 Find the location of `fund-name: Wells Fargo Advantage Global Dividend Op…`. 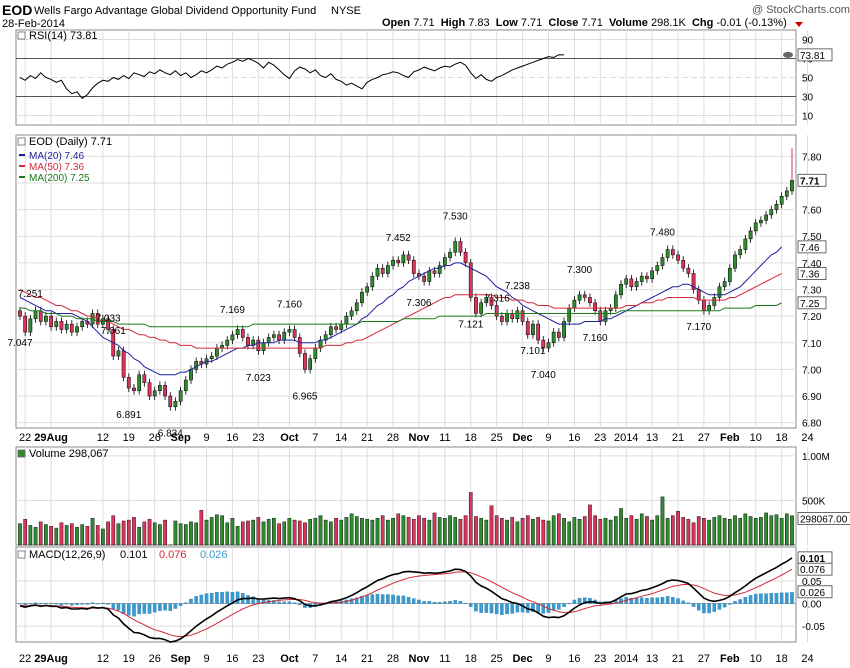

fund-name: Wells Fargo Advantage Global Dividend Op… is located at coordinates (175, 11).